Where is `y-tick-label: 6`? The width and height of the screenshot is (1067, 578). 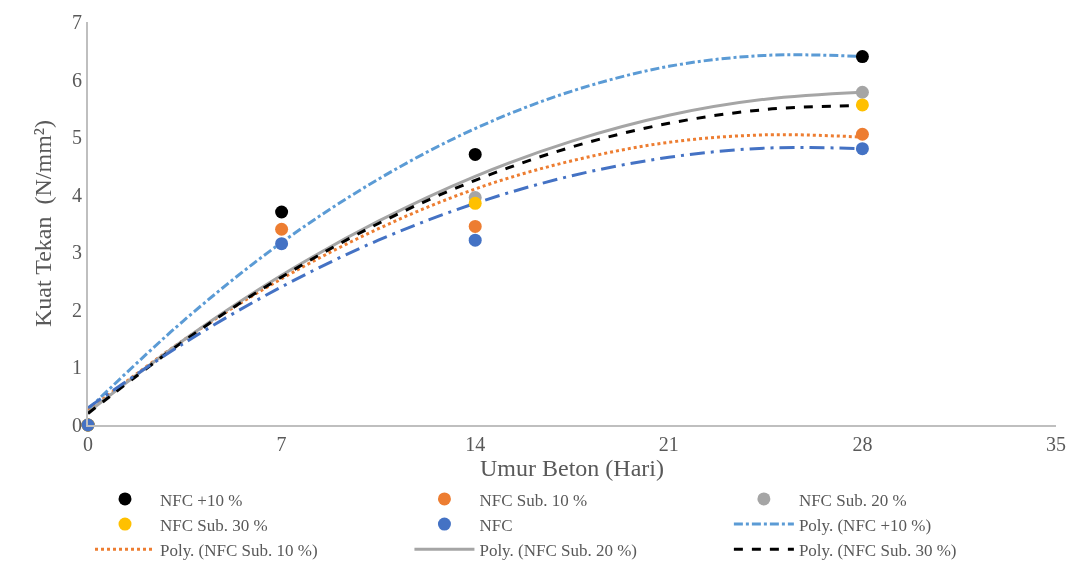
y-tick-label: 6 is located at coordinates (77, 79).